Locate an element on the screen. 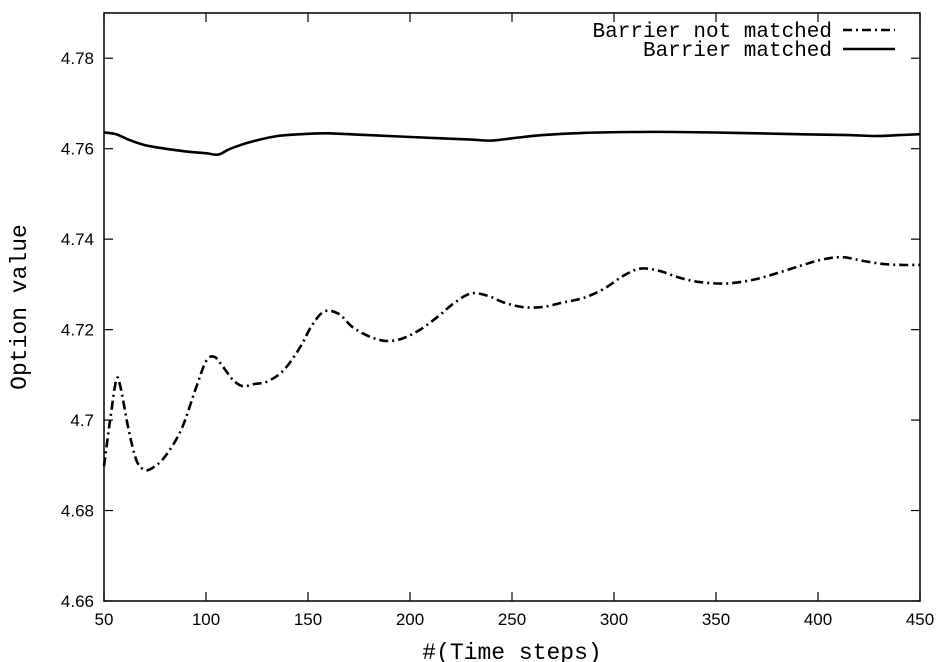 This screenshot has height=662, width=939. legend: Barrier not matched Barrier matched is located at coordinates (744, 42).